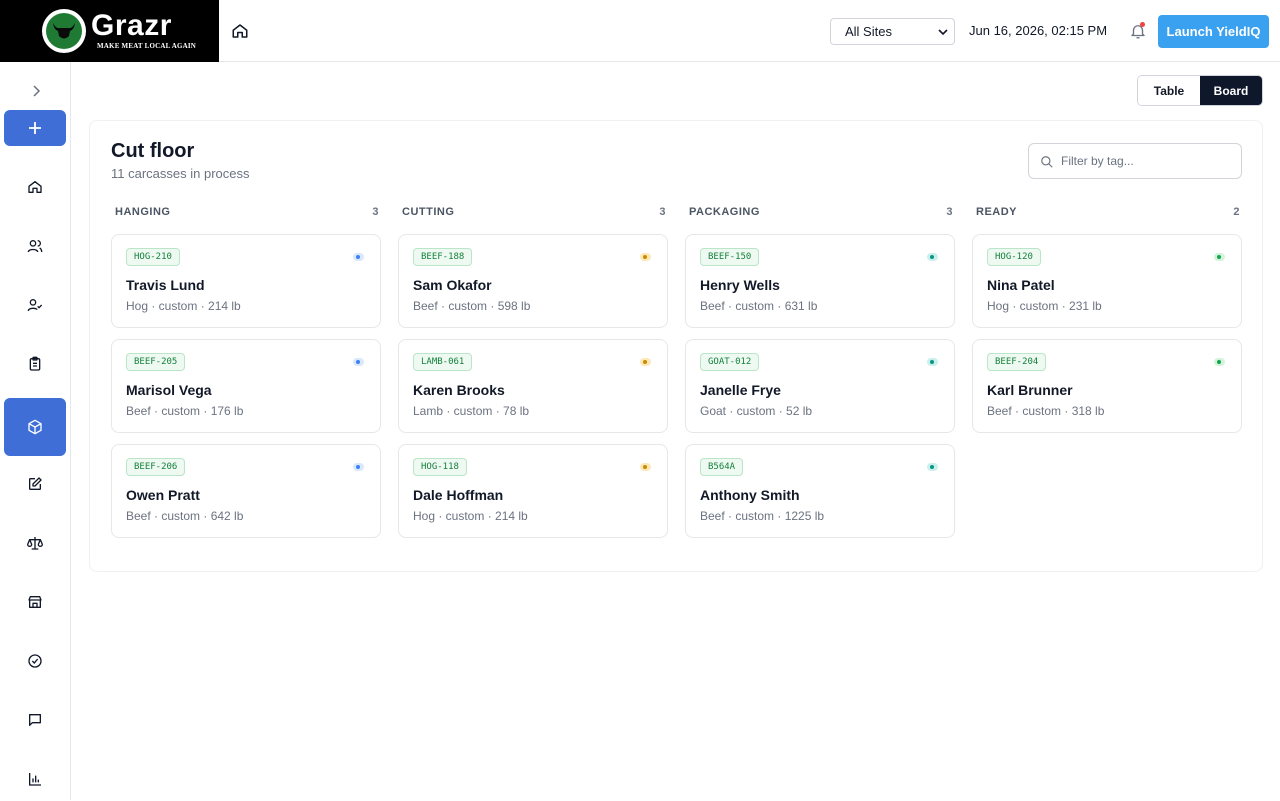 This screenshot has width=1280, height=801. Describe the element at coordinates (443, 257) in the screenshot. I see `carcass-tag: BEEF-188` at that location.